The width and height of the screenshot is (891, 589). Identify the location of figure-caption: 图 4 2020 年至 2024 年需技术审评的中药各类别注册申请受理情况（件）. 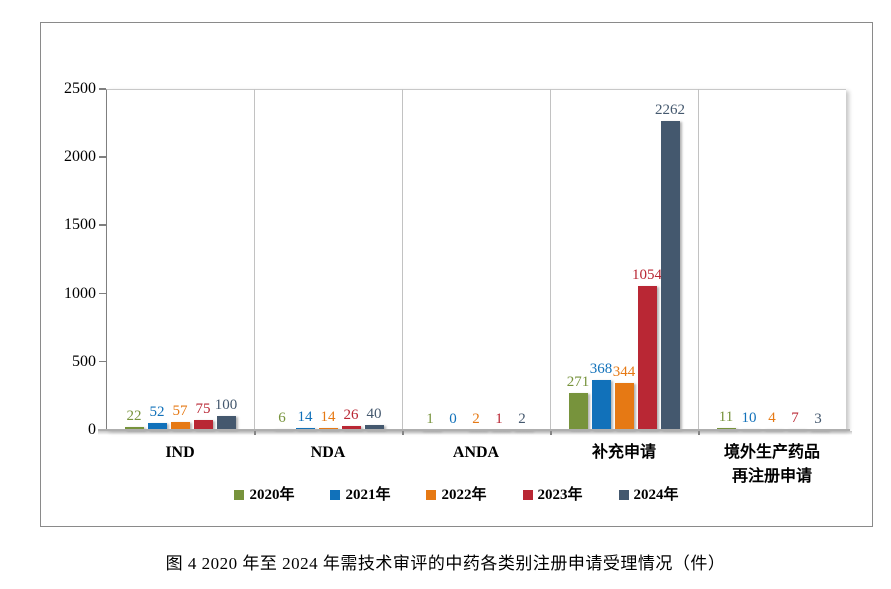
(445, 563).